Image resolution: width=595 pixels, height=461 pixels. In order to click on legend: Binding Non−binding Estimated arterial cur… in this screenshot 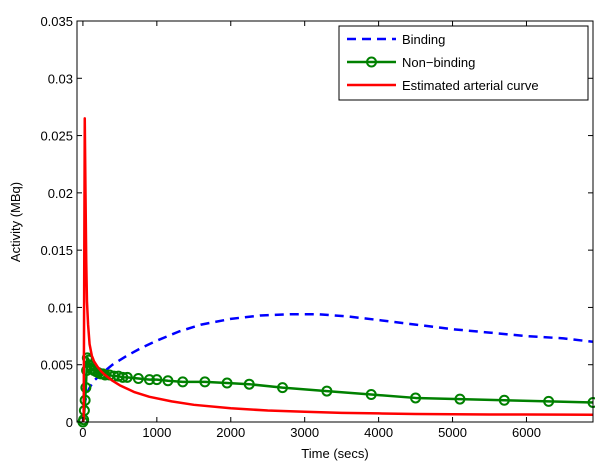, I will do `click(463, 63)`.